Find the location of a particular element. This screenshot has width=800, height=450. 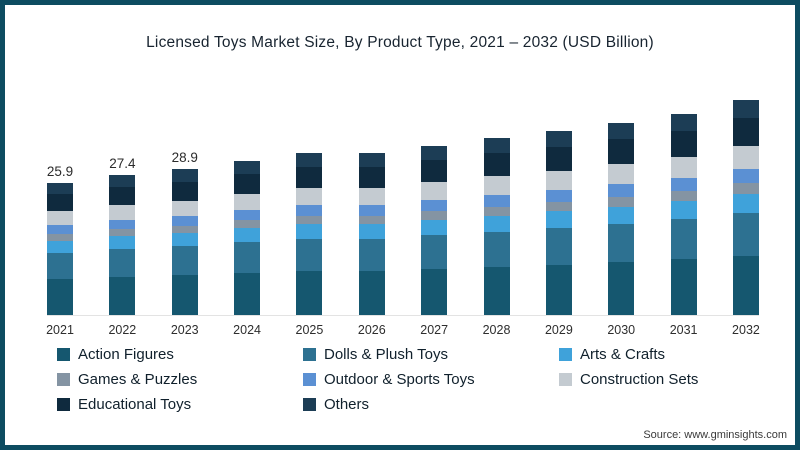

x-axis-tick-label: 2026 is located at coordinates (371, 330).